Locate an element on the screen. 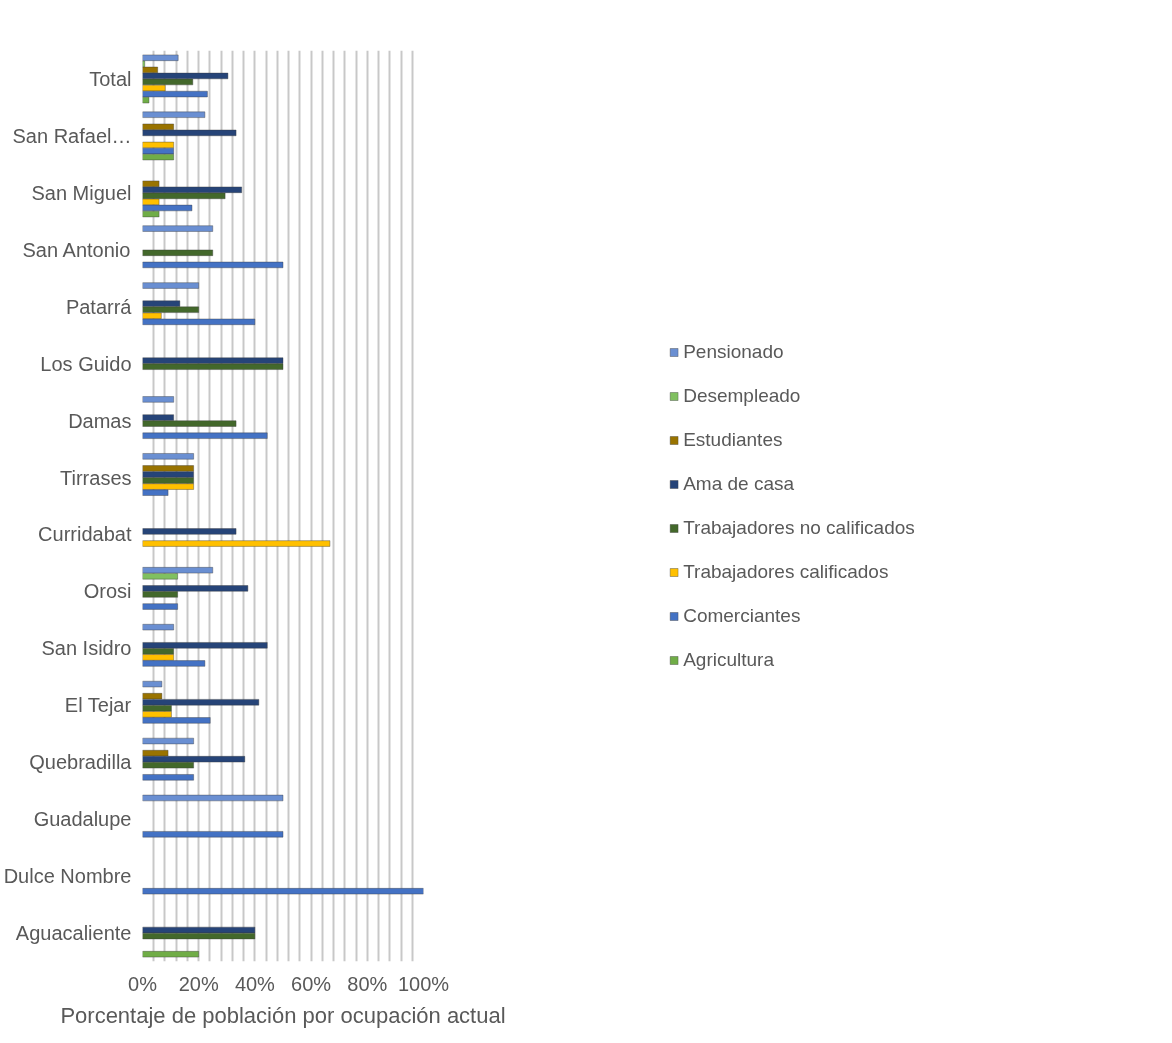  y-tick-label: San Antonio is located at coordinates (76, 249).